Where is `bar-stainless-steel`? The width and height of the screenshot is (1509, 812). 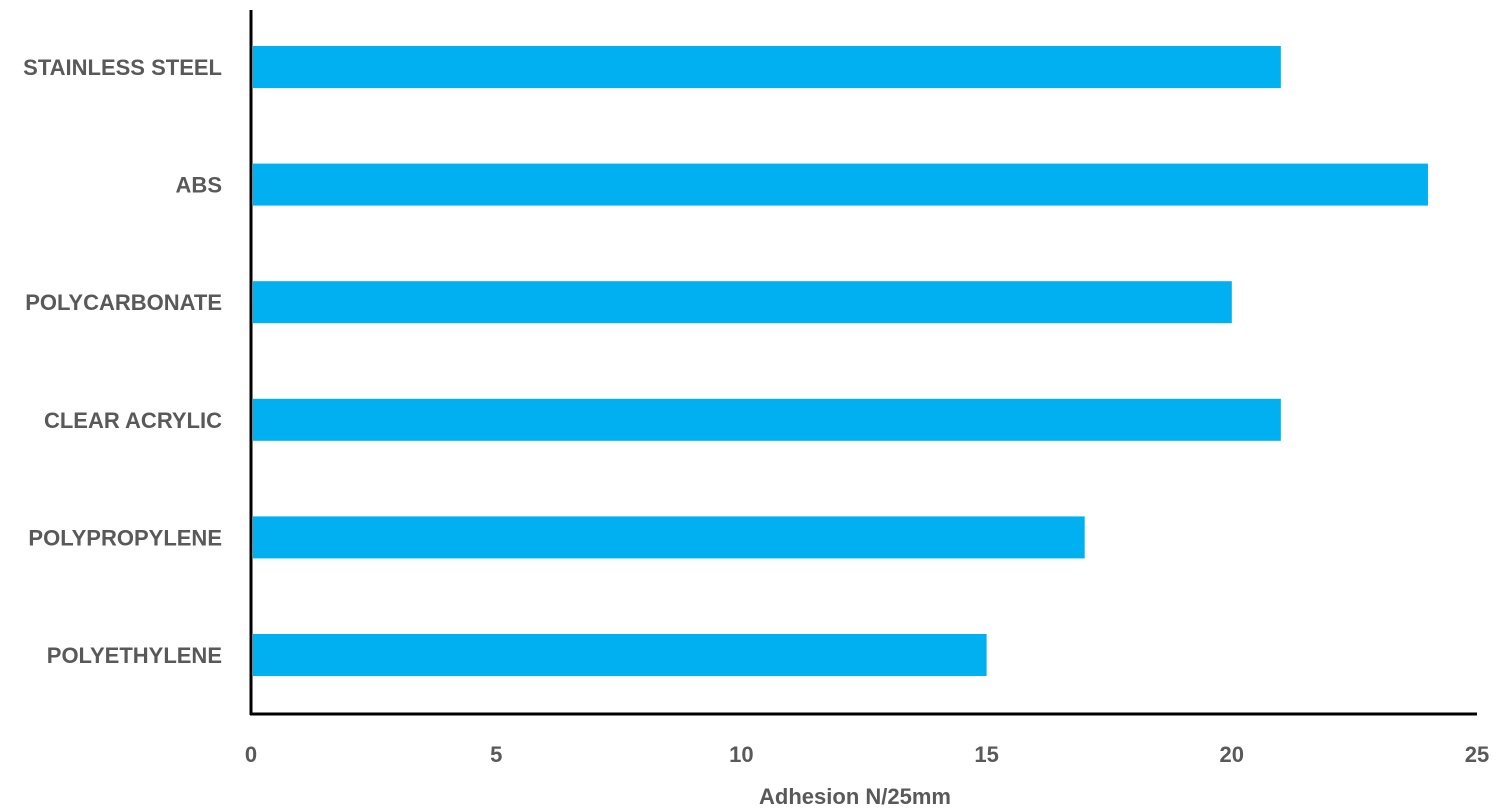 bar-stainless-steel is located at coordinates (767, 67).